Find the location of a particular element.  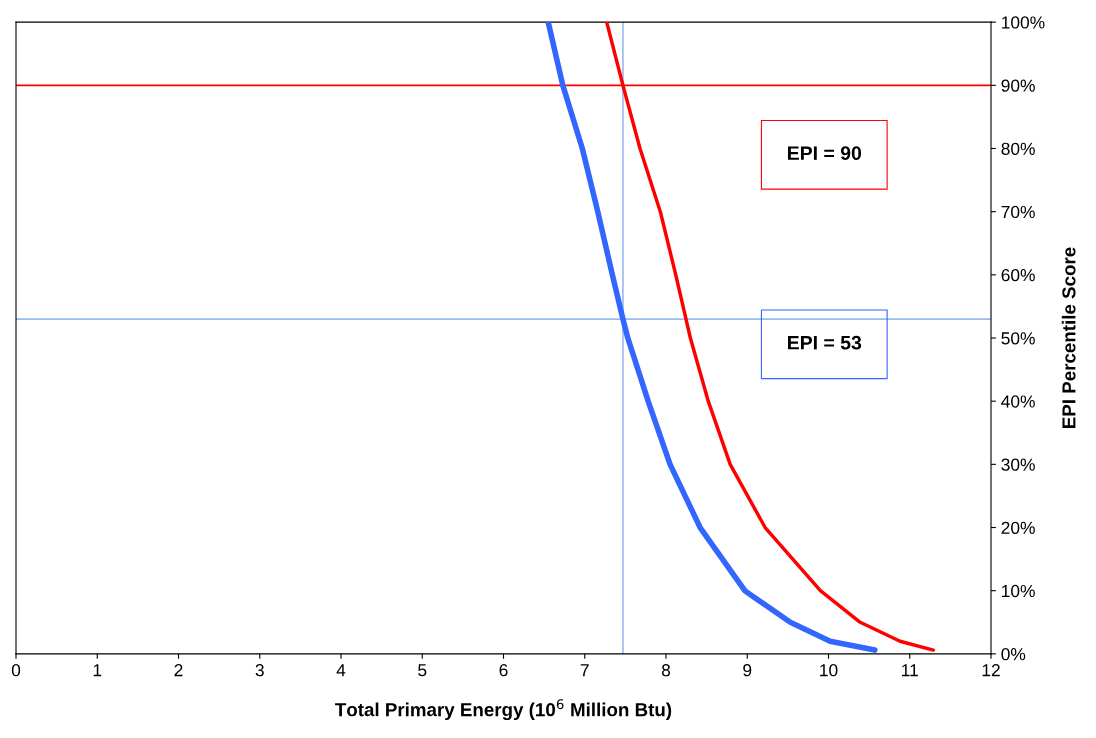

y-tick-label: 80% is located at coordinates (1018, 148).